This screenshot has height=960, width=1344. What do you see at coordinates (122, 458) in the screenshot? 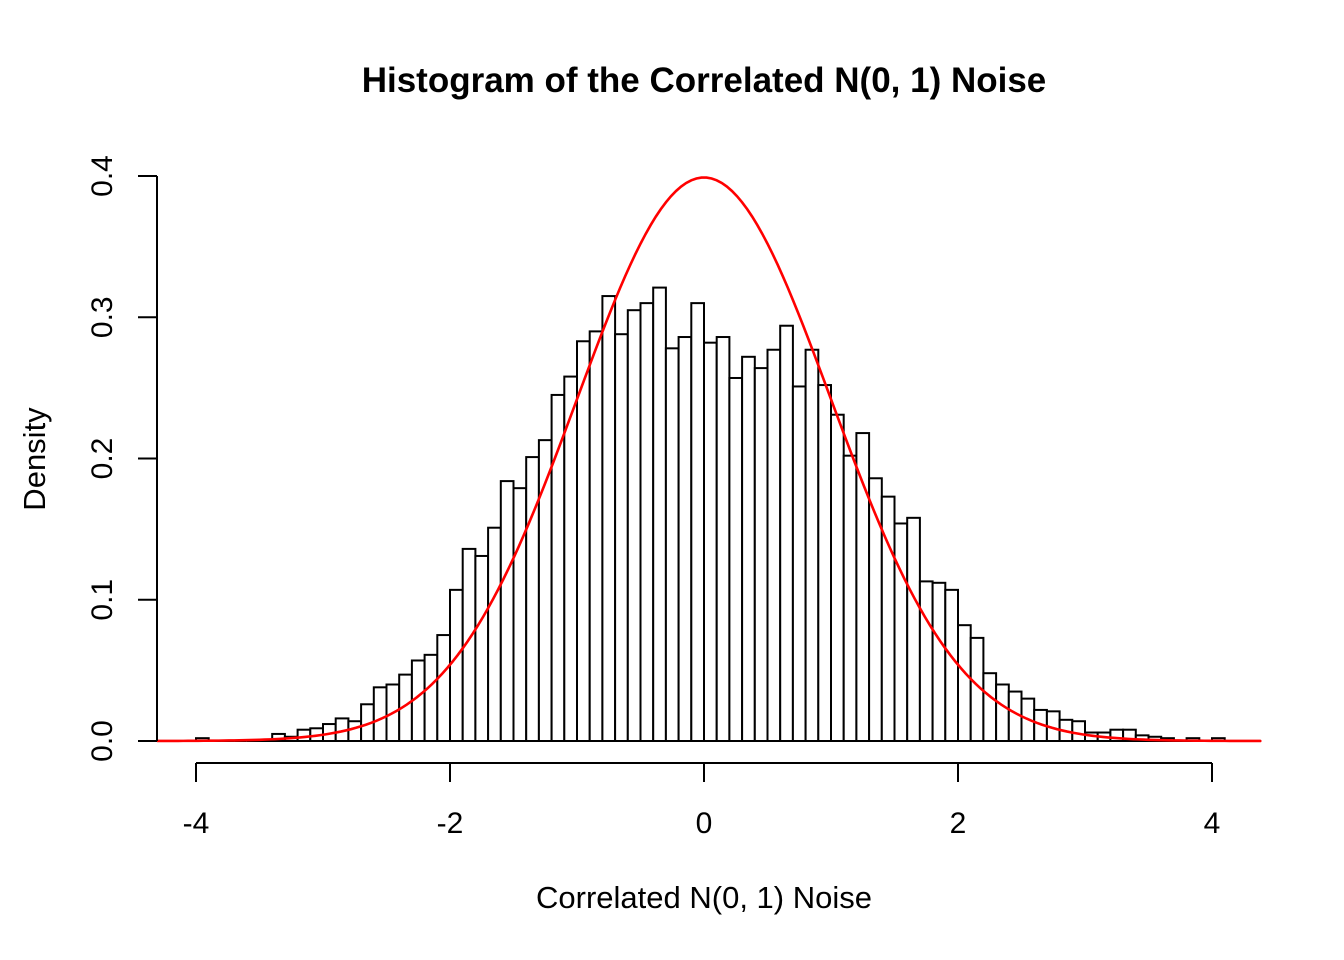
I see `y-axis: 0.0 0.1 0.2 0.3 0.4` at bounding box center [122, 458].